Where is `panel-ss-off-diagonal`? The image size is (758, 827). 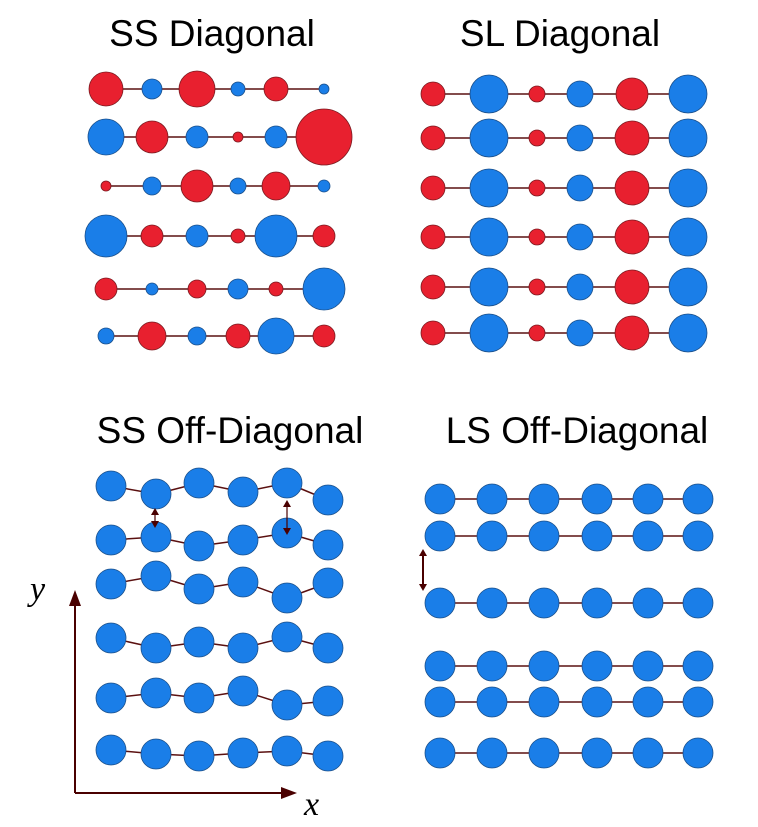
panel-ss-off-diagonal is located at coordinates (219, 619).